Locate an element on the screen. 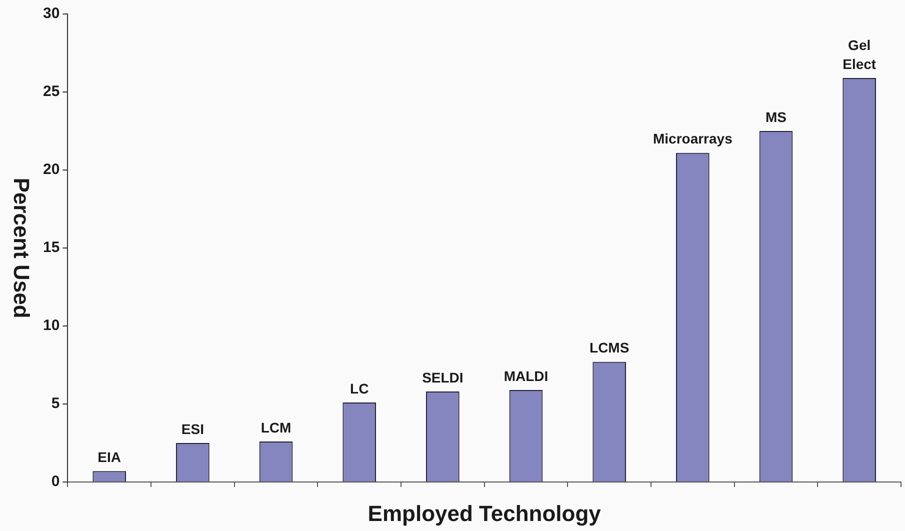 This screenshot has height=531, width=905. x-tick-label: ESI is located at coordinates (192, 428).